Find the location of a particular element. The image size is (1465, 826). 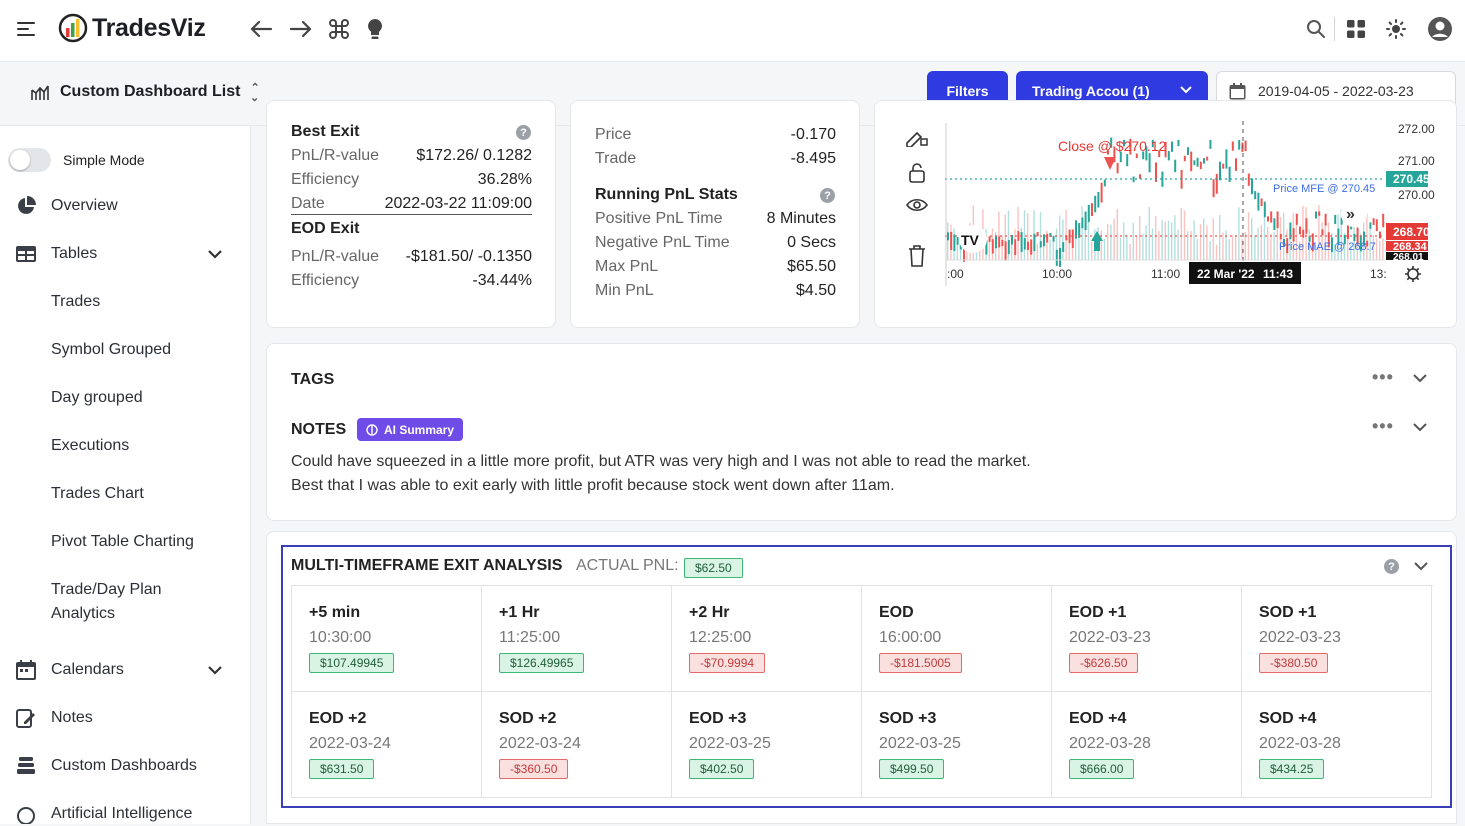

logo: TradesViz is located at coordinates (132, 28).